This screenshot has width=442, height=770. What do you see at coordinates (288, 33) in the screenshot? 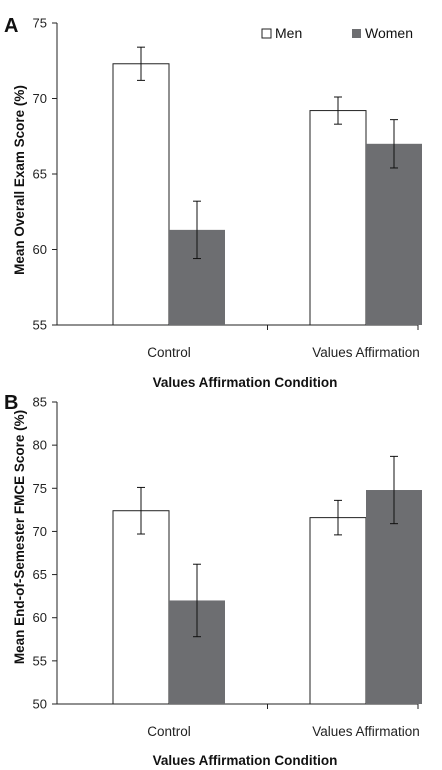
I see `legend-label-men: Men` at bounding box center [288, 33].